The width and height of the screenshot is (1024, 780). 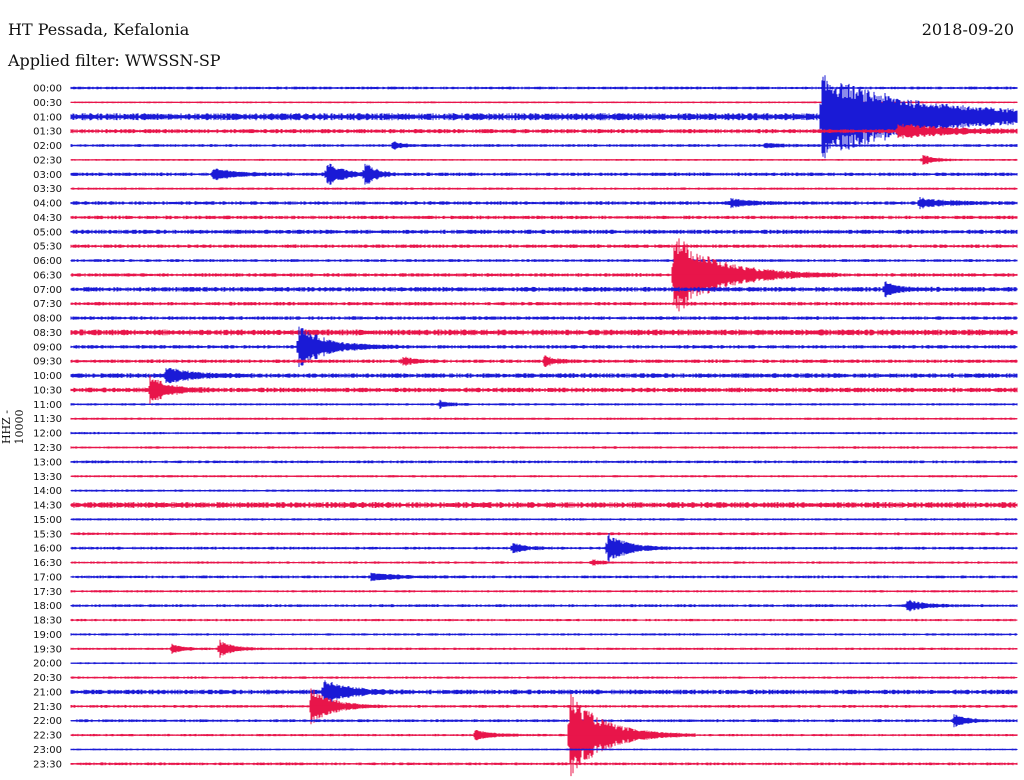 What do you see at coordinates (47, 448) in the screenshot?
I see `time-tick-label: 12:30` at bounding box center [47, 448].